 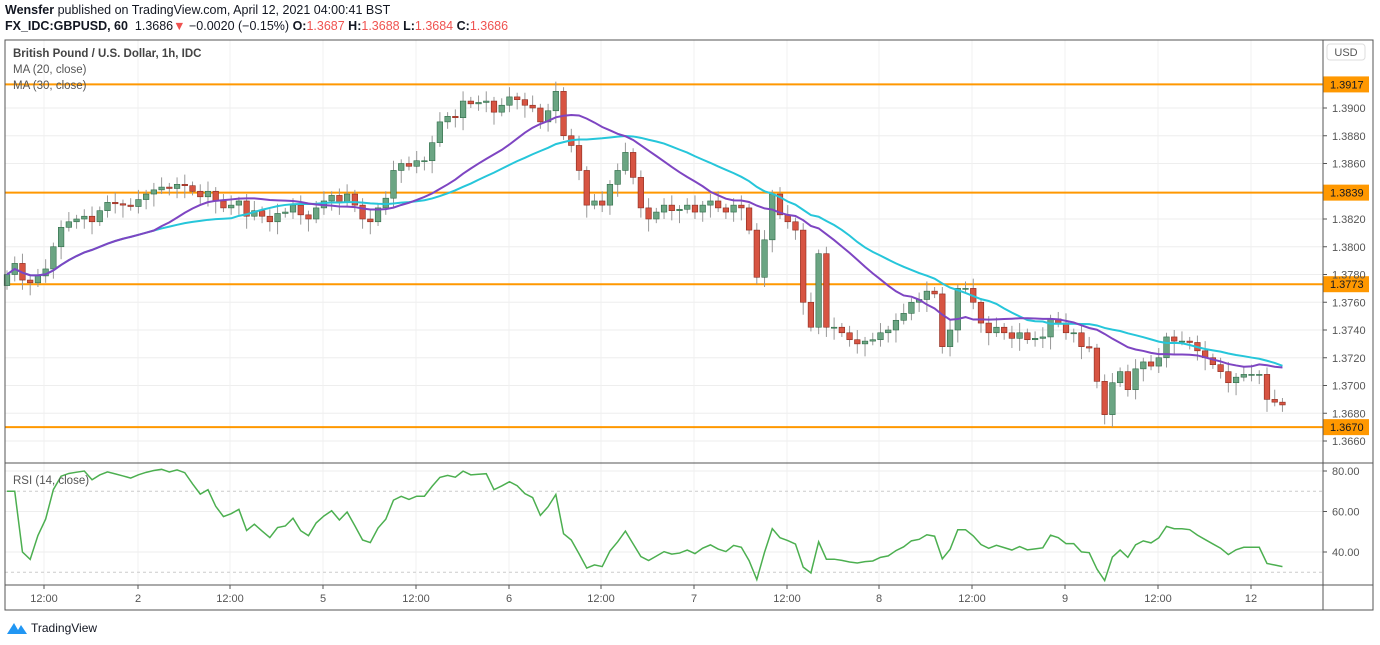 What do you see at coordinates (380, 26) in the screenshot?
I see `high-value: 1.3688` at bounding box center [380, 26].